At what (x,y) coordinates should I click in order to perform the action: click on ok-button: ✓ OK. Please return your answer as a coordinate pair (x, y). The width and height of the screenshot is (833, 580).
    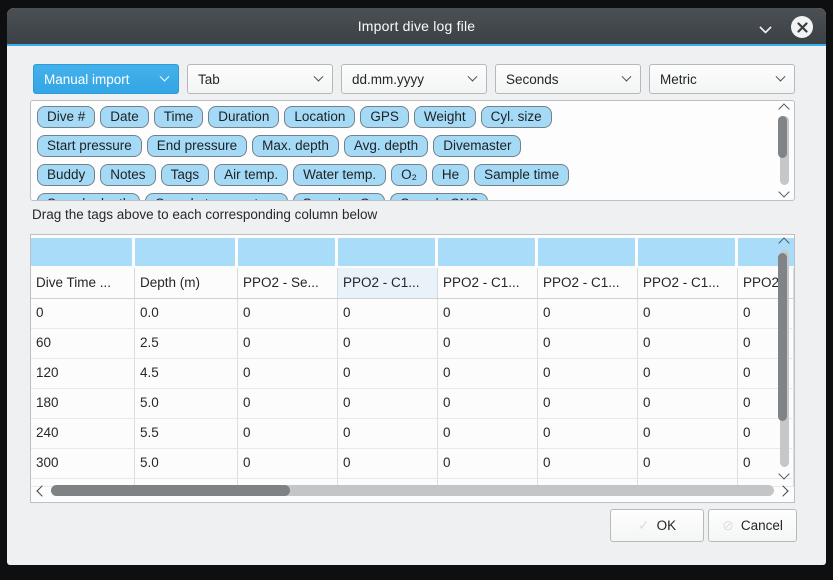
    Looking at the image, I should click on (657, 525).